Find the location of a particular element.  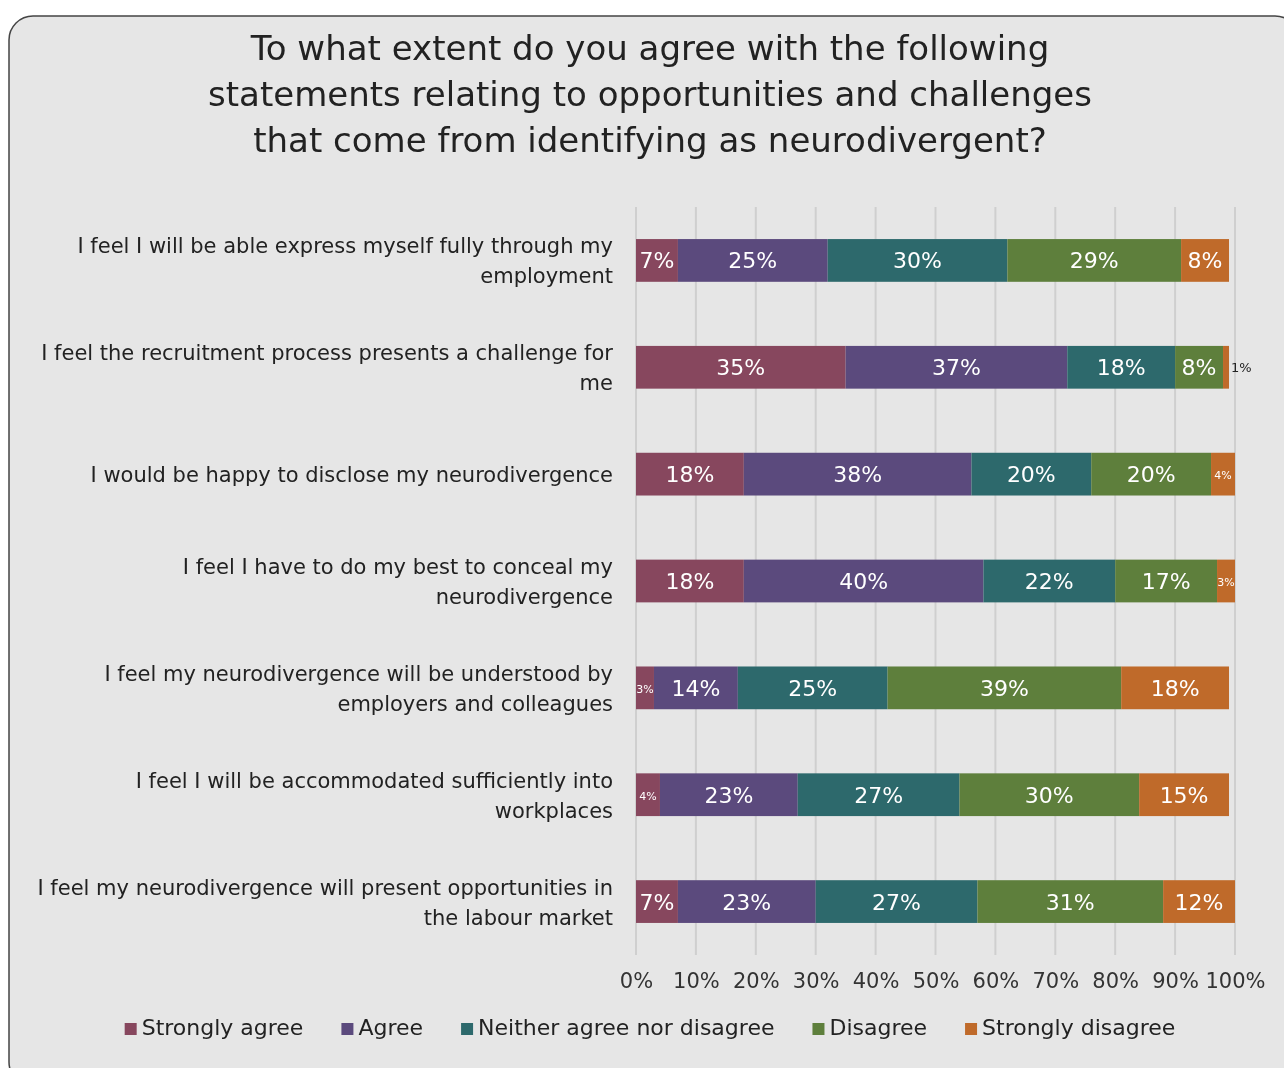

data-label: 39% is located at coordinates (1004, 688).